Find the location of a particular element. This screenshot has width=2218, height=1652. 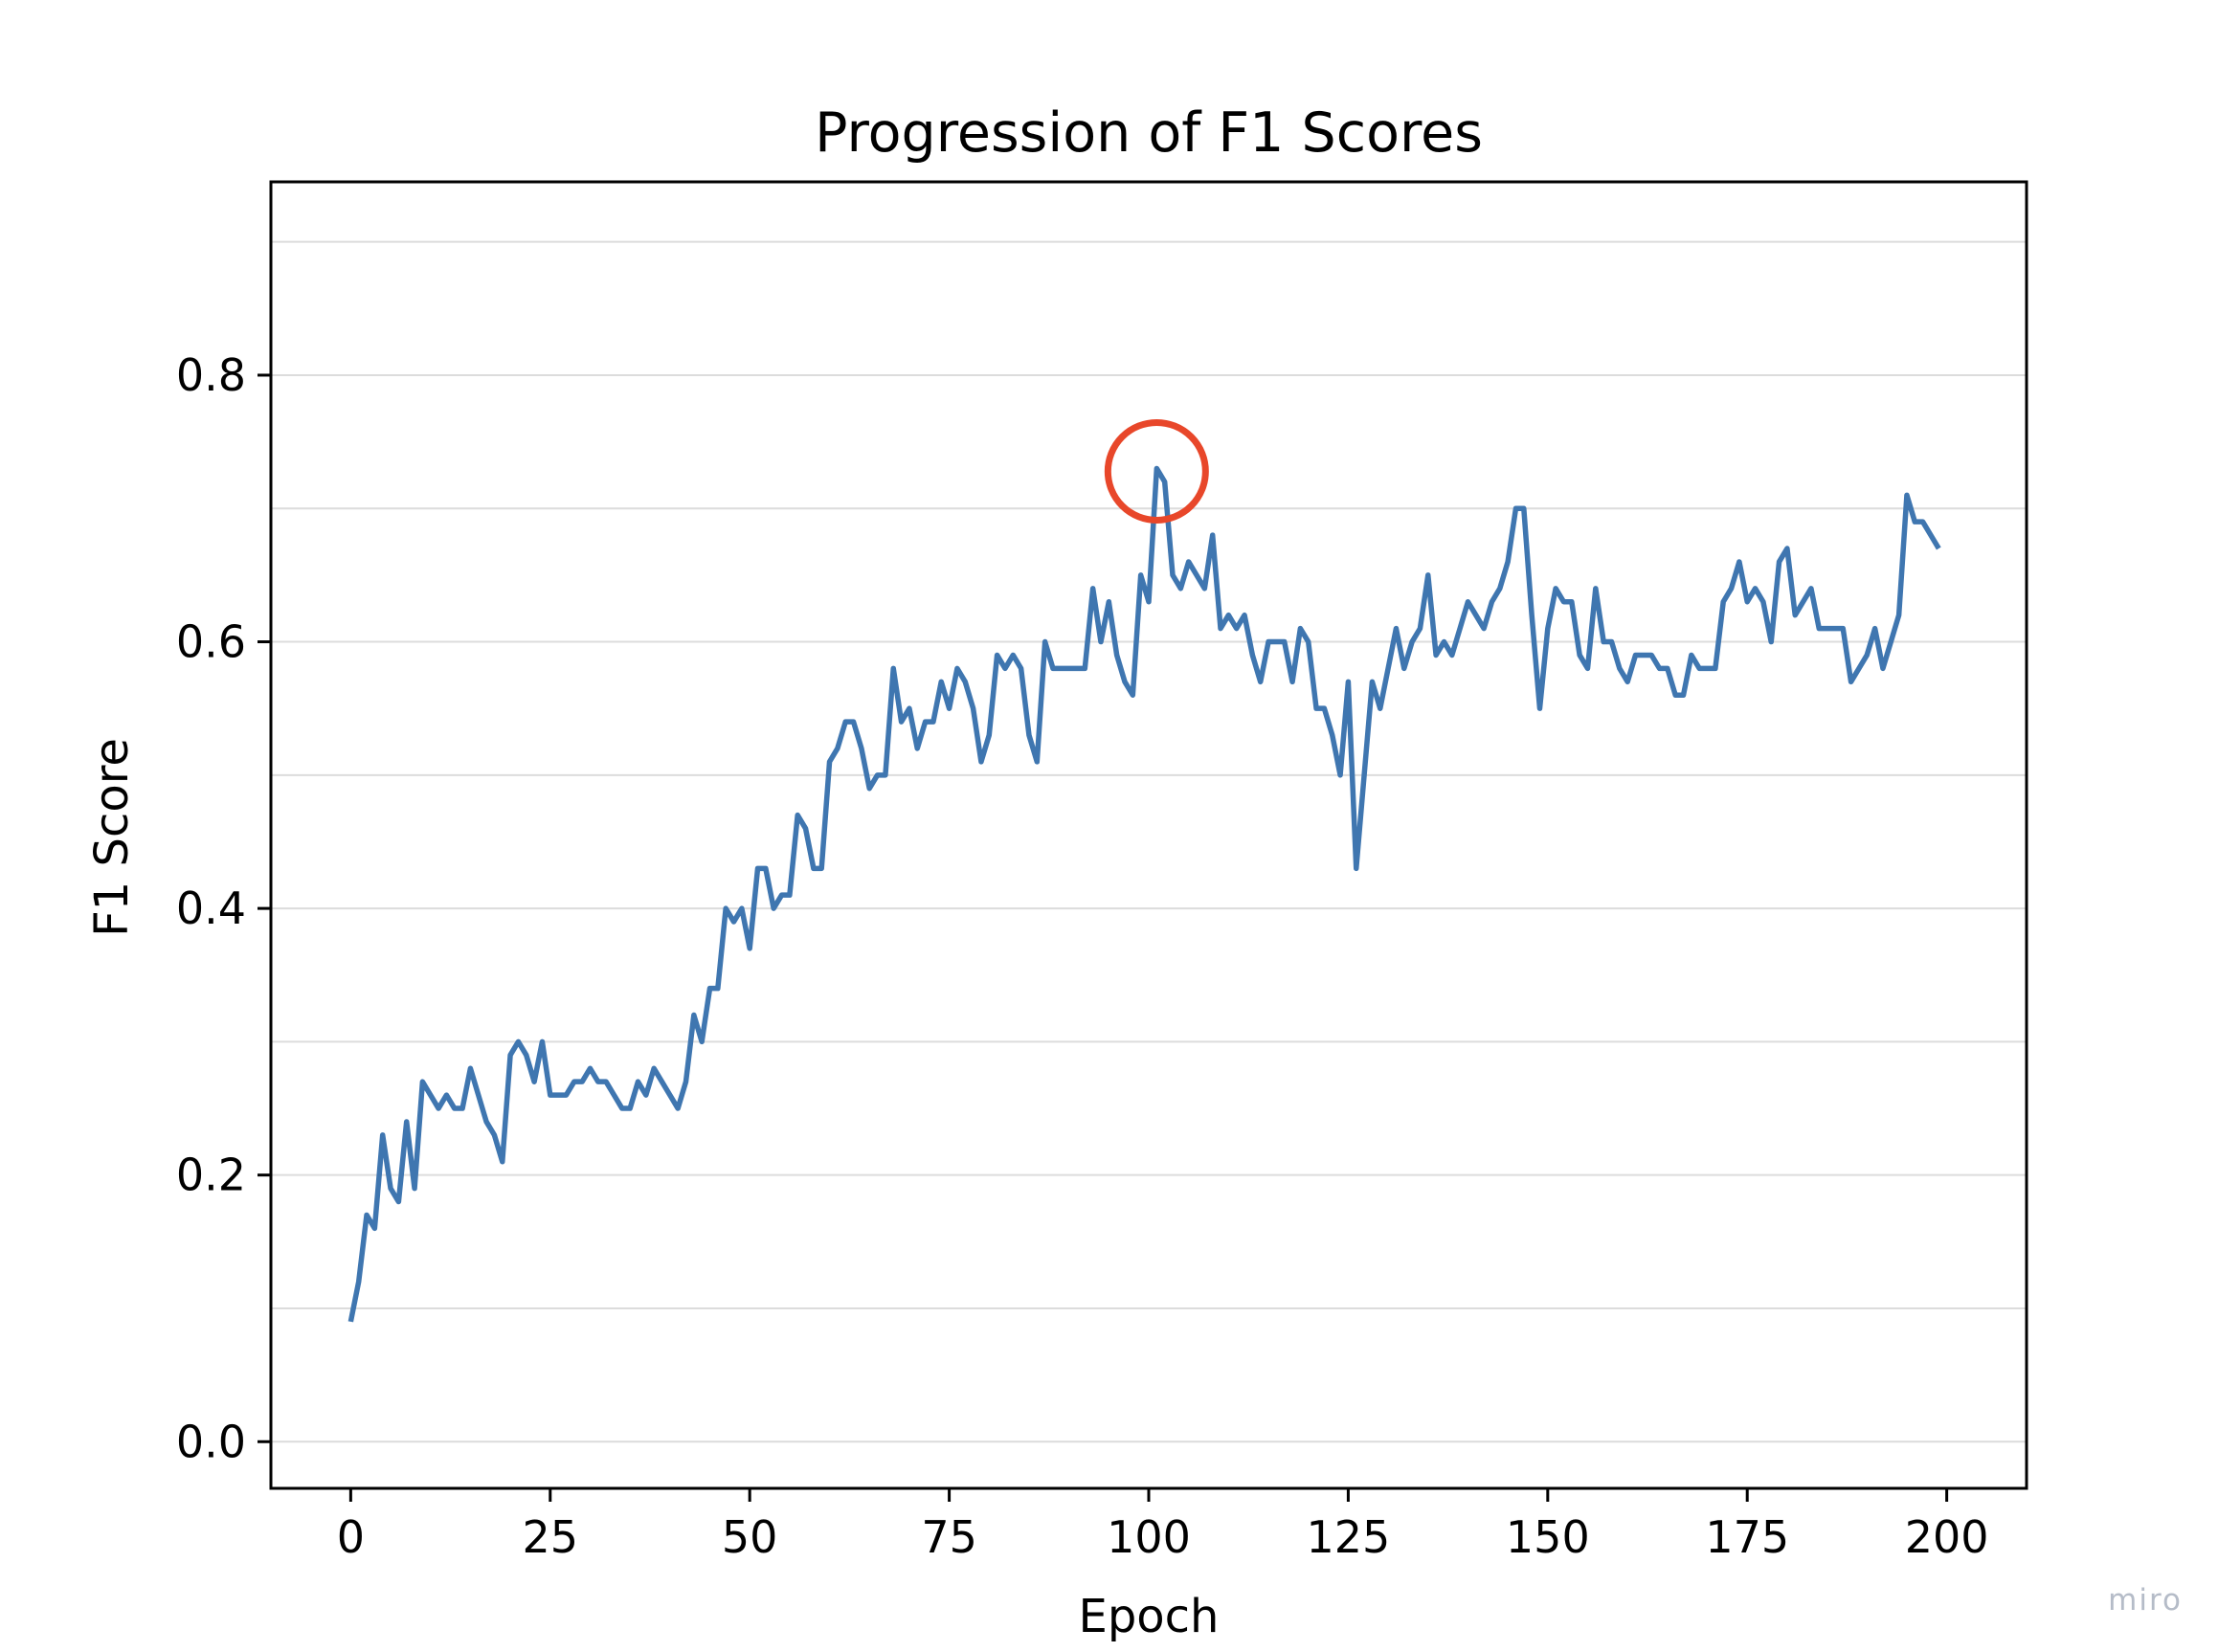

x-tick-label: 125 is located at coordinates (1349, 1537).